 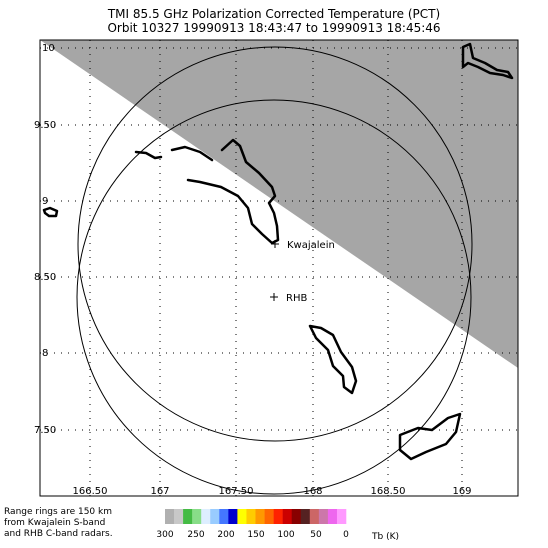 What do you see at coordinates (45, 277) in the screenshot?
I see `lat-tick-label: 8.50` at bounding box center [45, 277].